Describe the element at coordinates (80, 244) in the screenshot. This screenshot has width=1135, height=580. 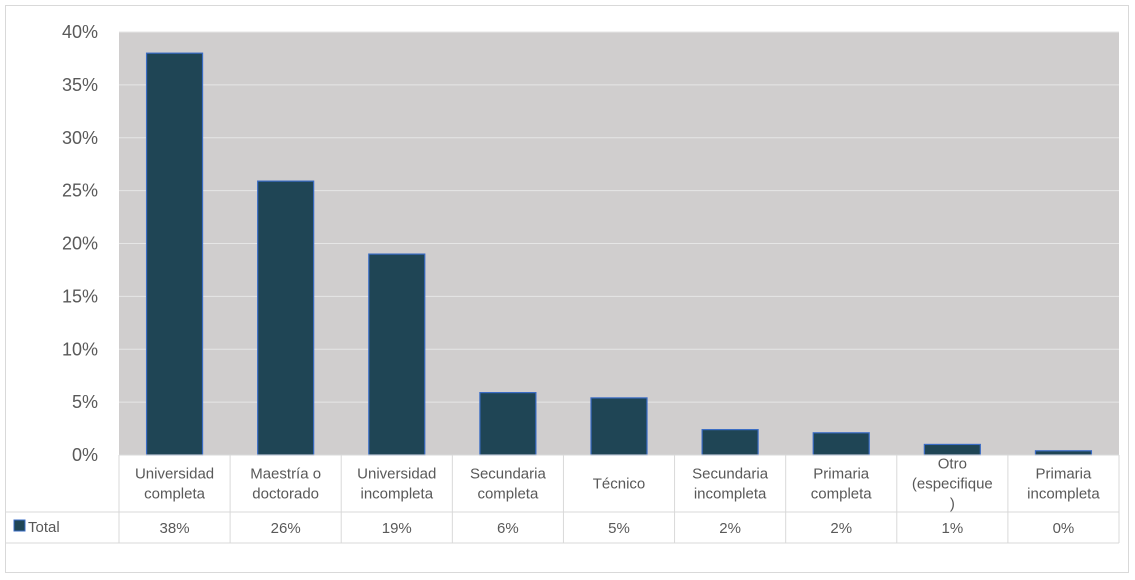
I see `y-tick-label: 20%` at that location.